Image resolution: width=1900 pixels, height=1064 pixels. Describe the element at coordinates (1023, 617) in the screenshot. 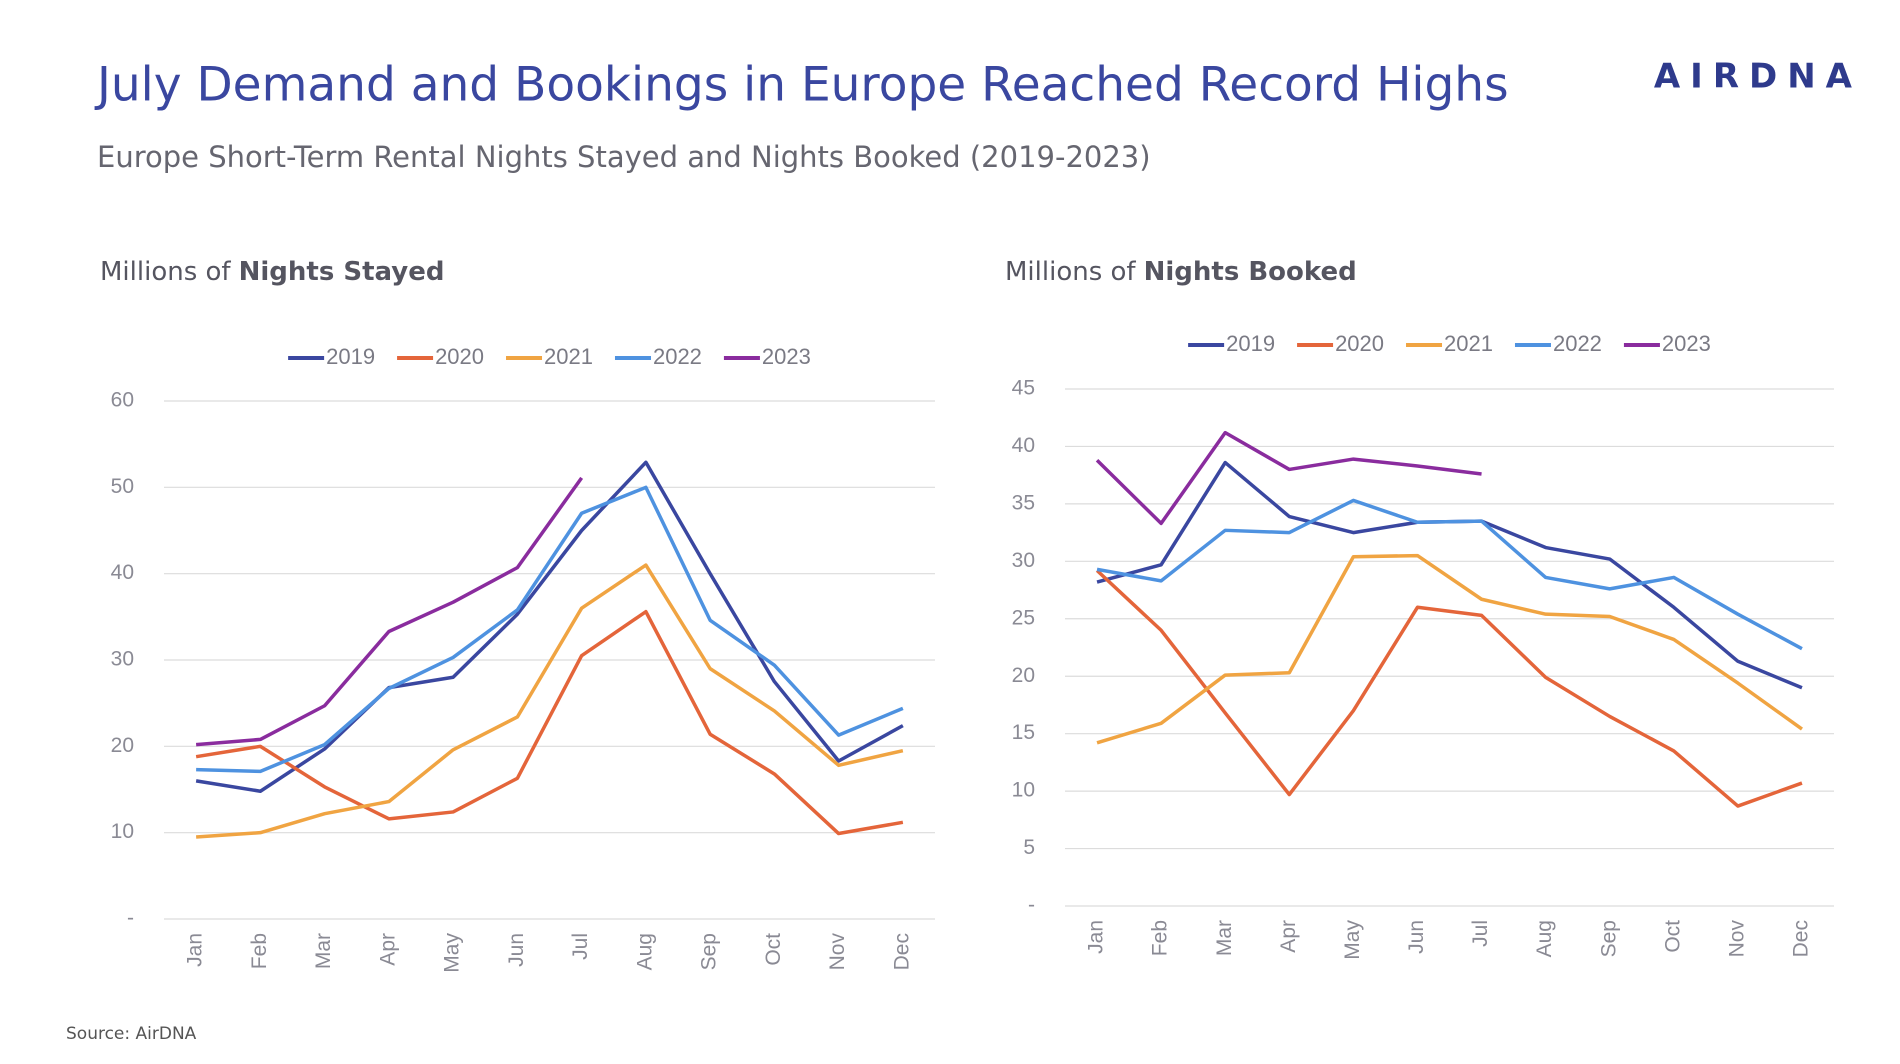

I see `y-tick-label: 25` at that location.